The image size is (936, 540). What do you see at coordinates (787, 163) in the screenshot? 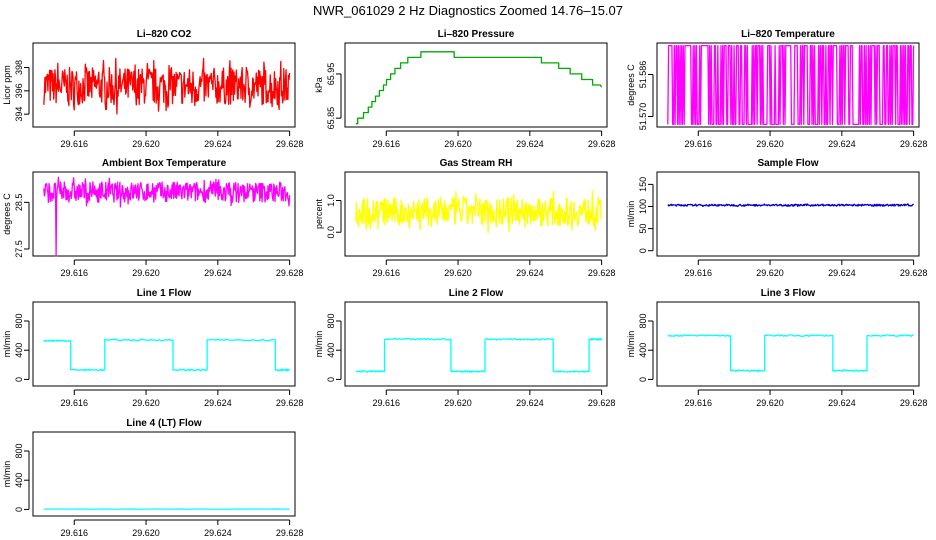
I see `chart-title: Sample Flow` at bounding box center [787, 163].